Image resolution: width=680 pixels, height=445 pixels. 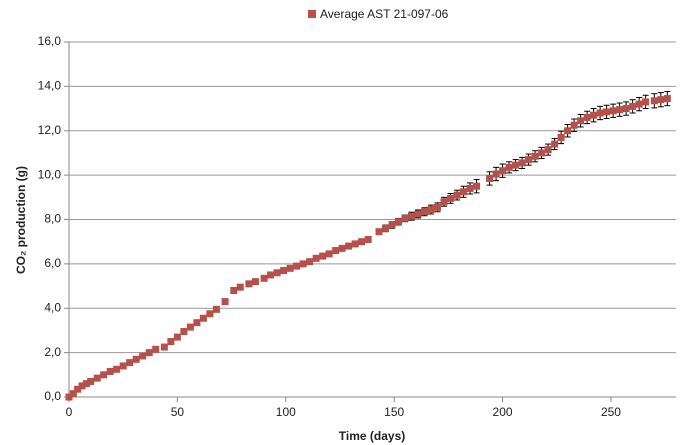 I want to click on x-tick-label: 150, so click(x=394, y=412).